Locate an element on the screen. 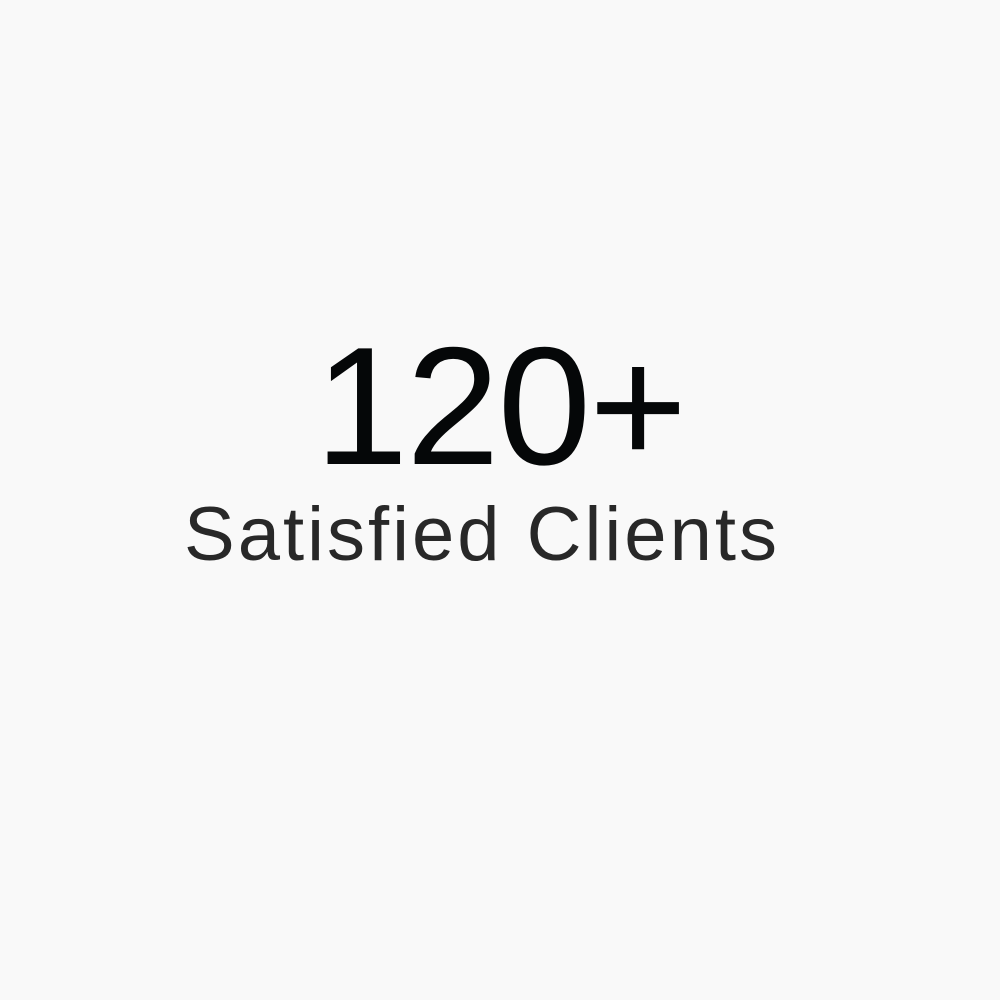  stat-number: 120+ is located at coordinates (500, 406).